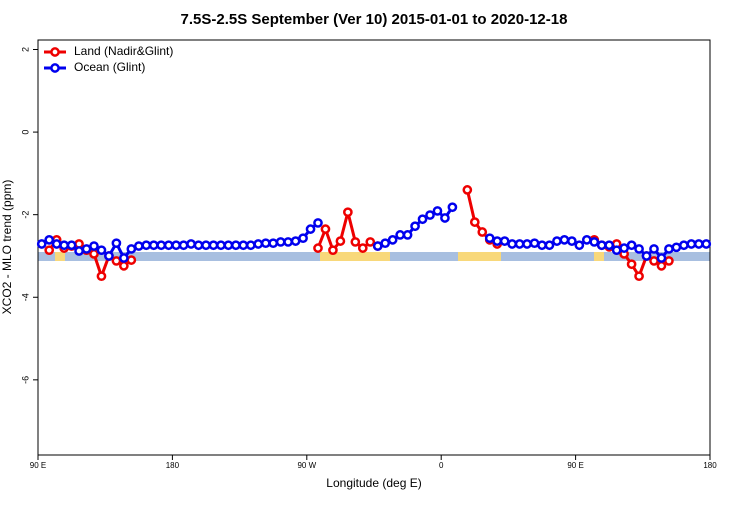  What do you see at coordinates (173, 465) in the screenshot?
I see `x-tick-label: 180` at bounding box center [173, 465].